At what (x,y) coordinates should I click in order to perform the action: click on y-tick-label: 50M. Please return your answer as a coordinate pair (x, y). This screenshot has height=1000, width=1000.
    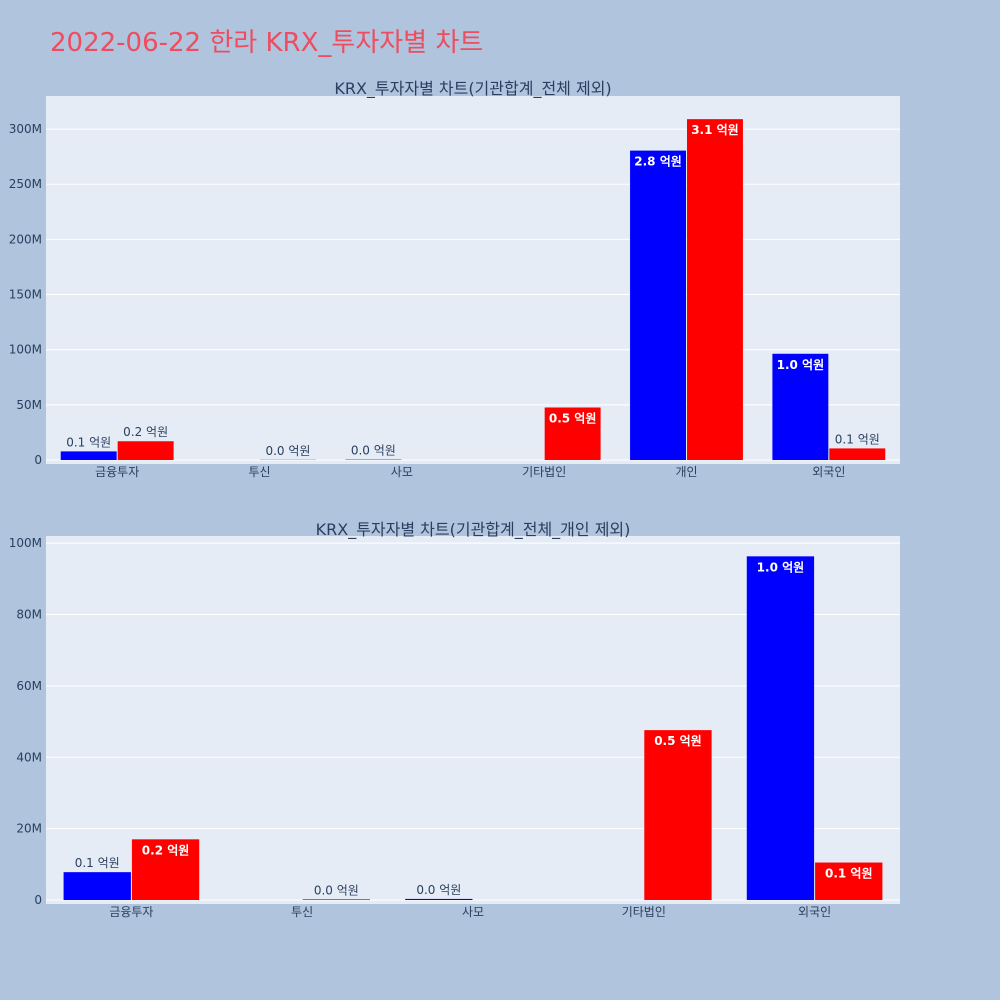
    Looking at the image, I should click on (29, 405).